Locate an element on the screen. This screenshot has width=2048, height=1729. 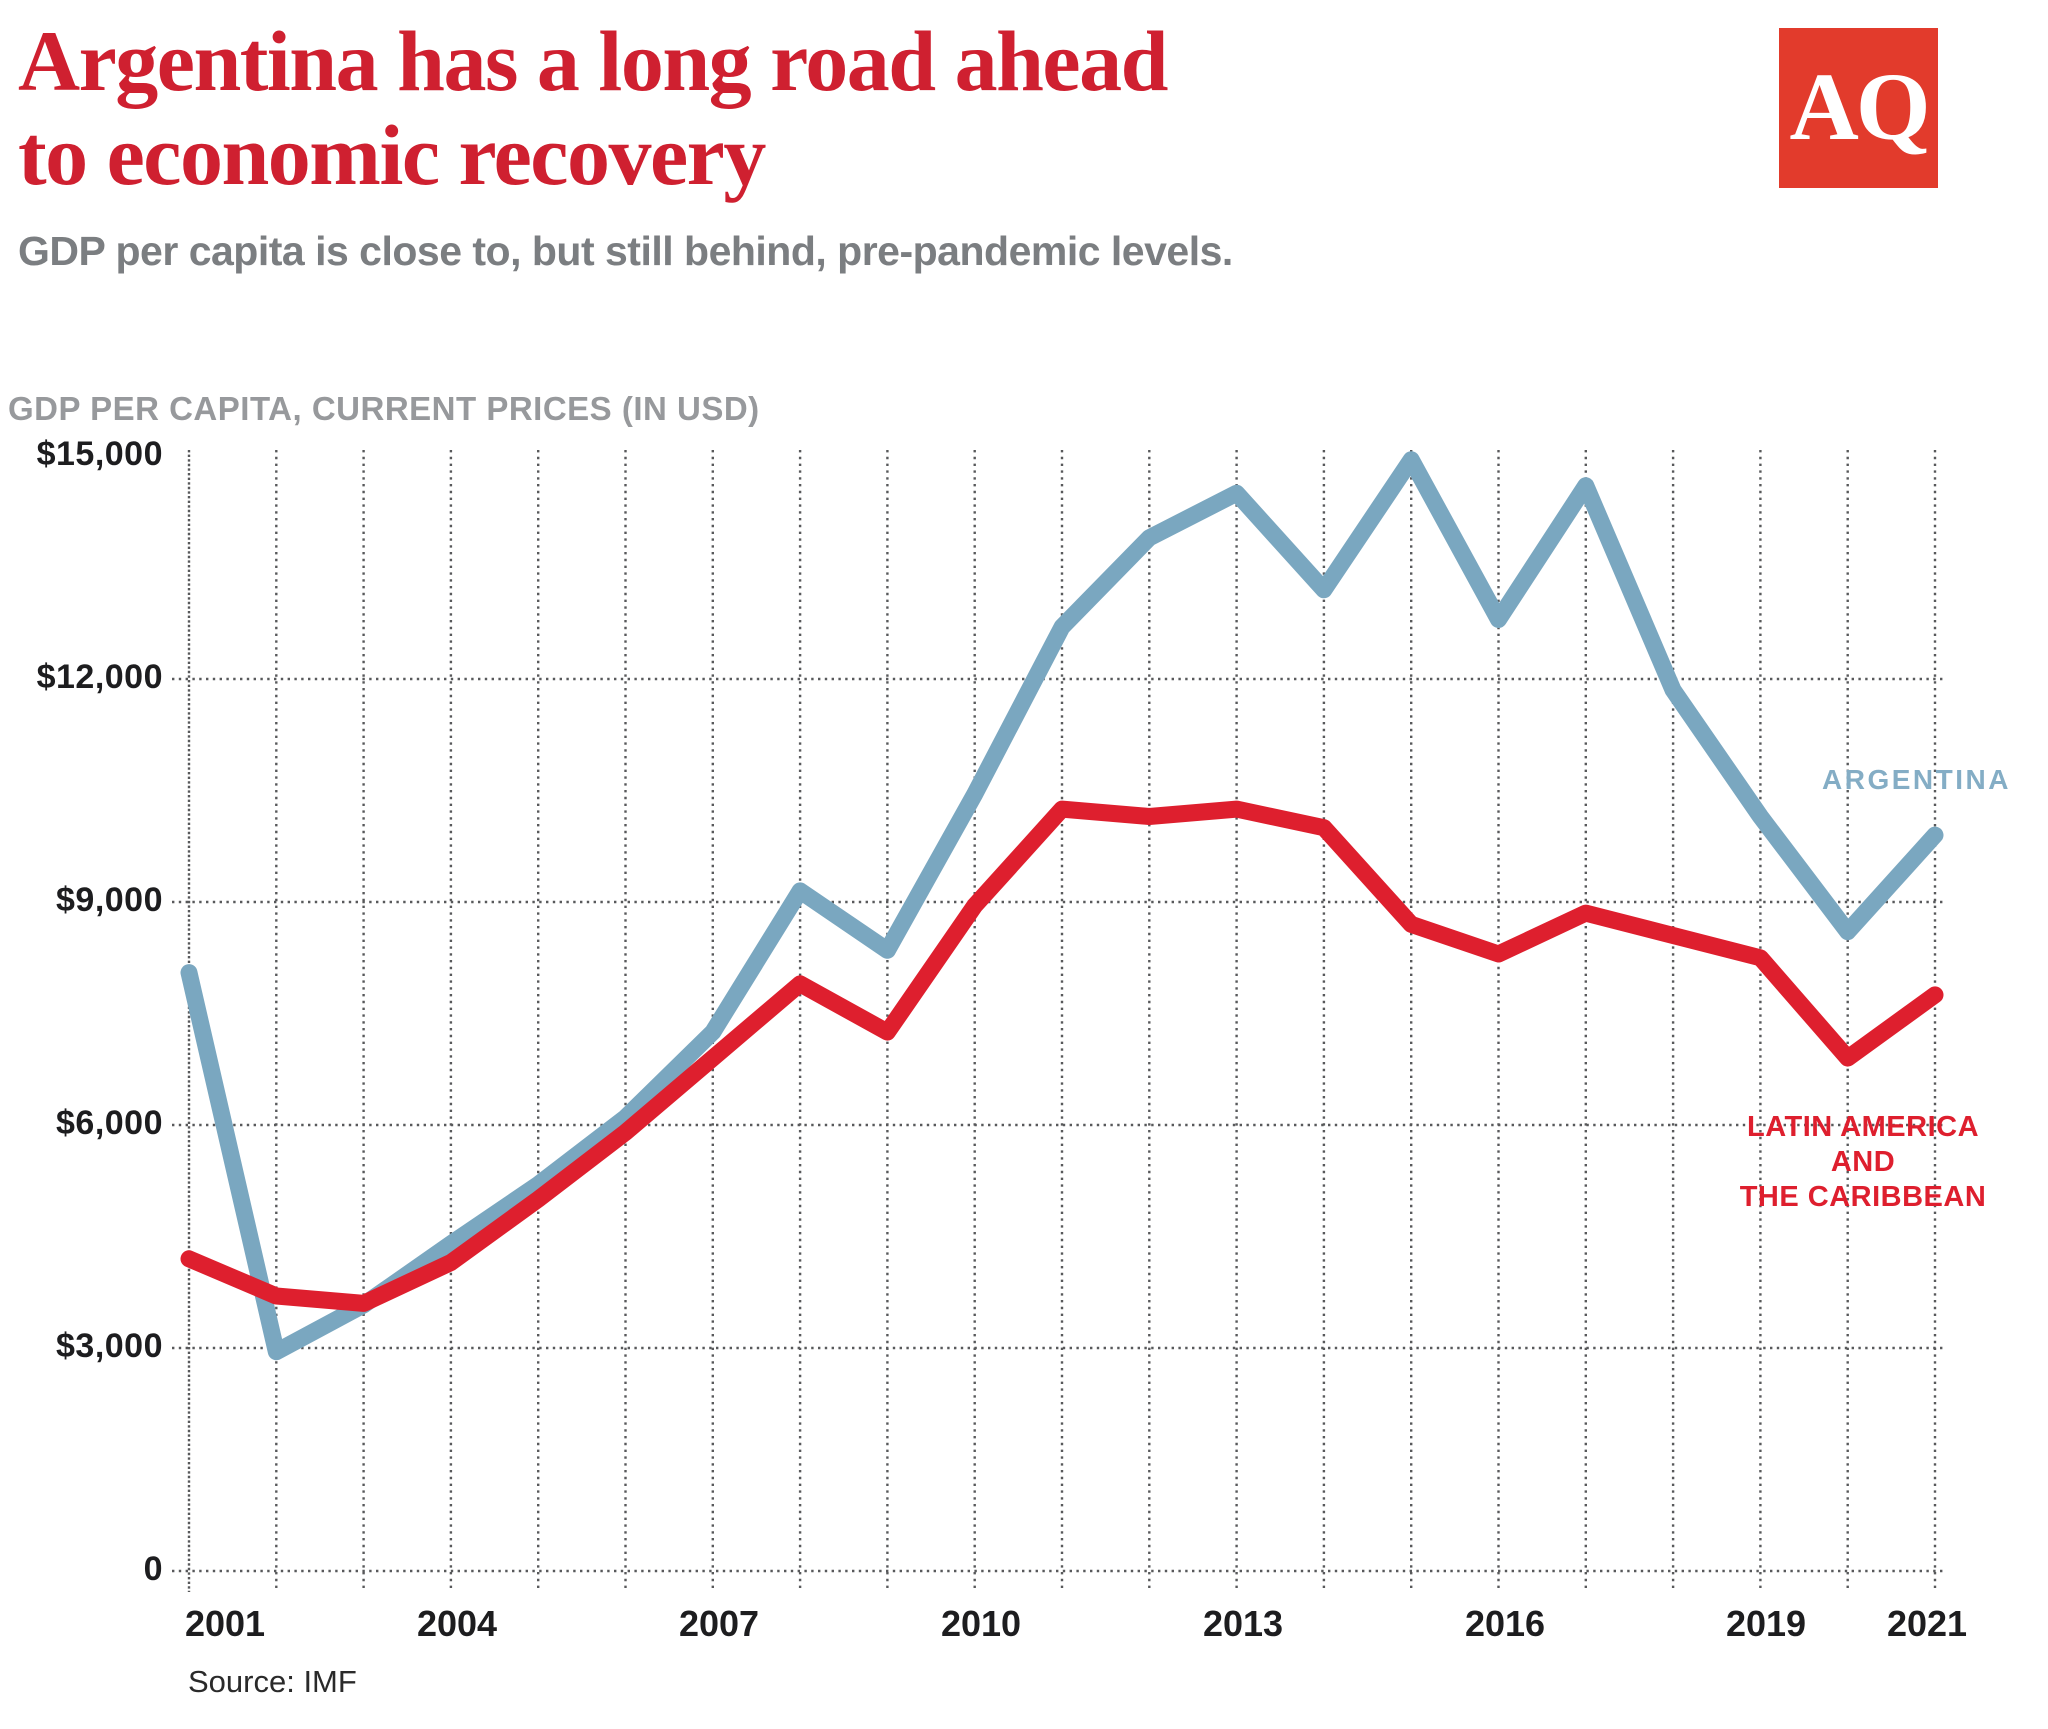
x-tick-label: 2001 is located at coordinates (225, 1623).